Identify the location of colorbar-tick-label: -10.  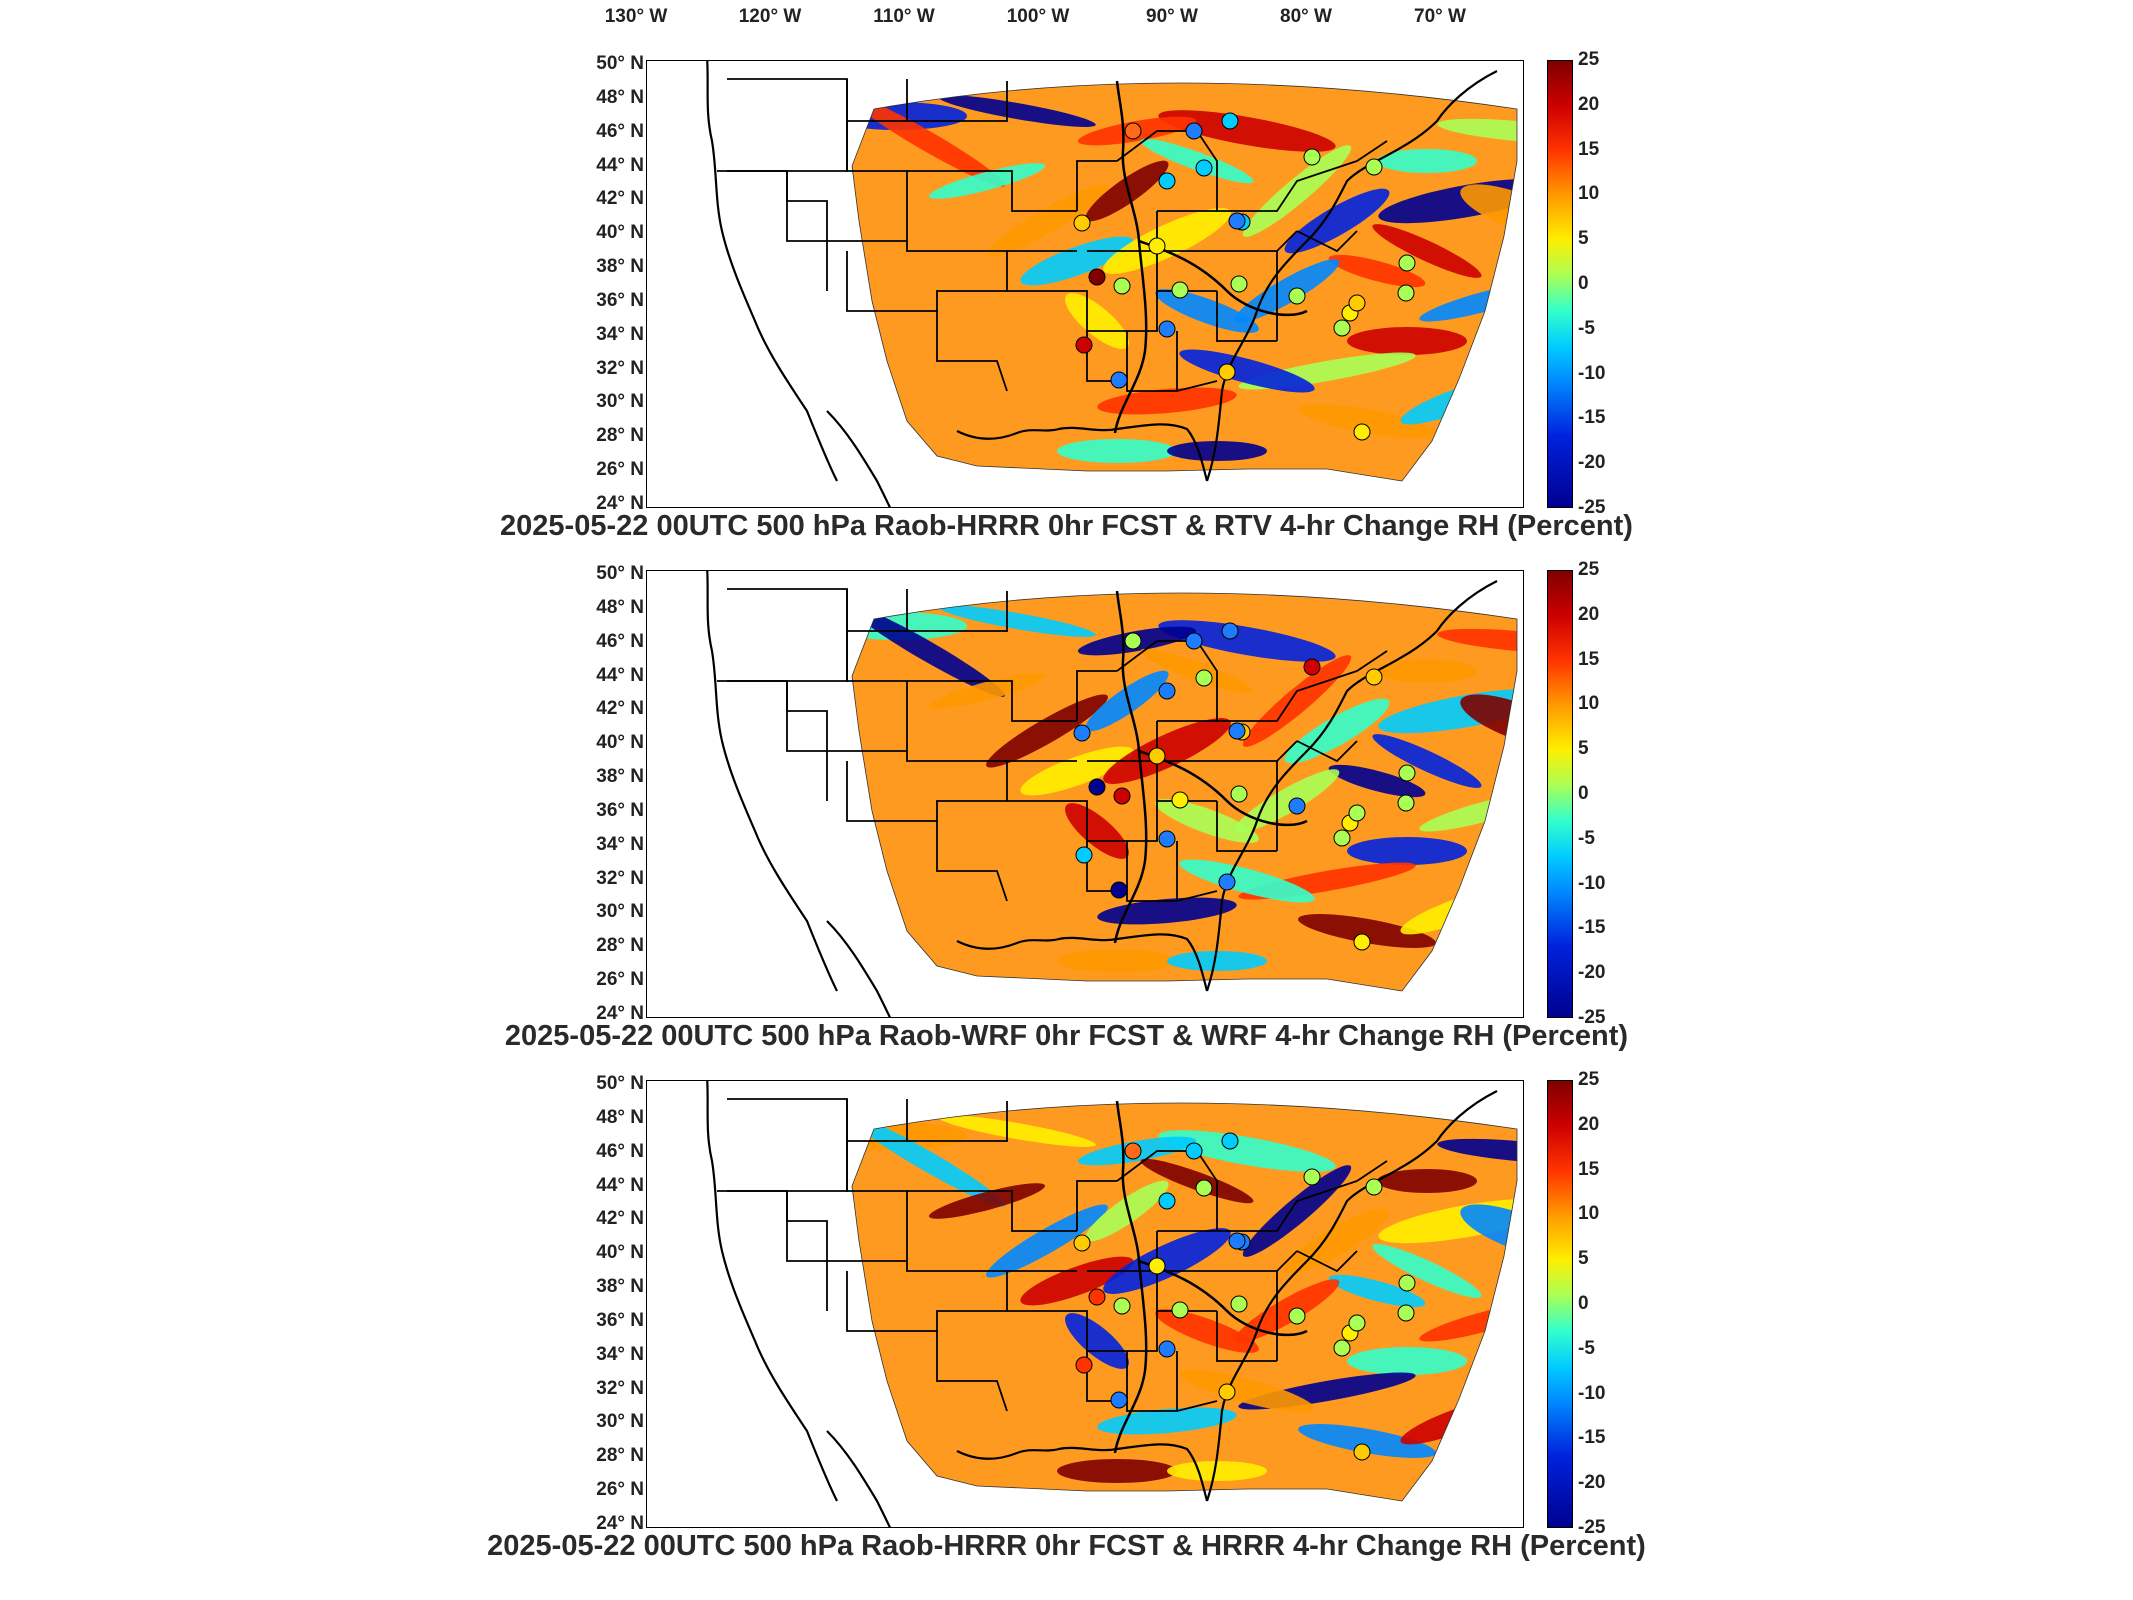
(1592, 373).